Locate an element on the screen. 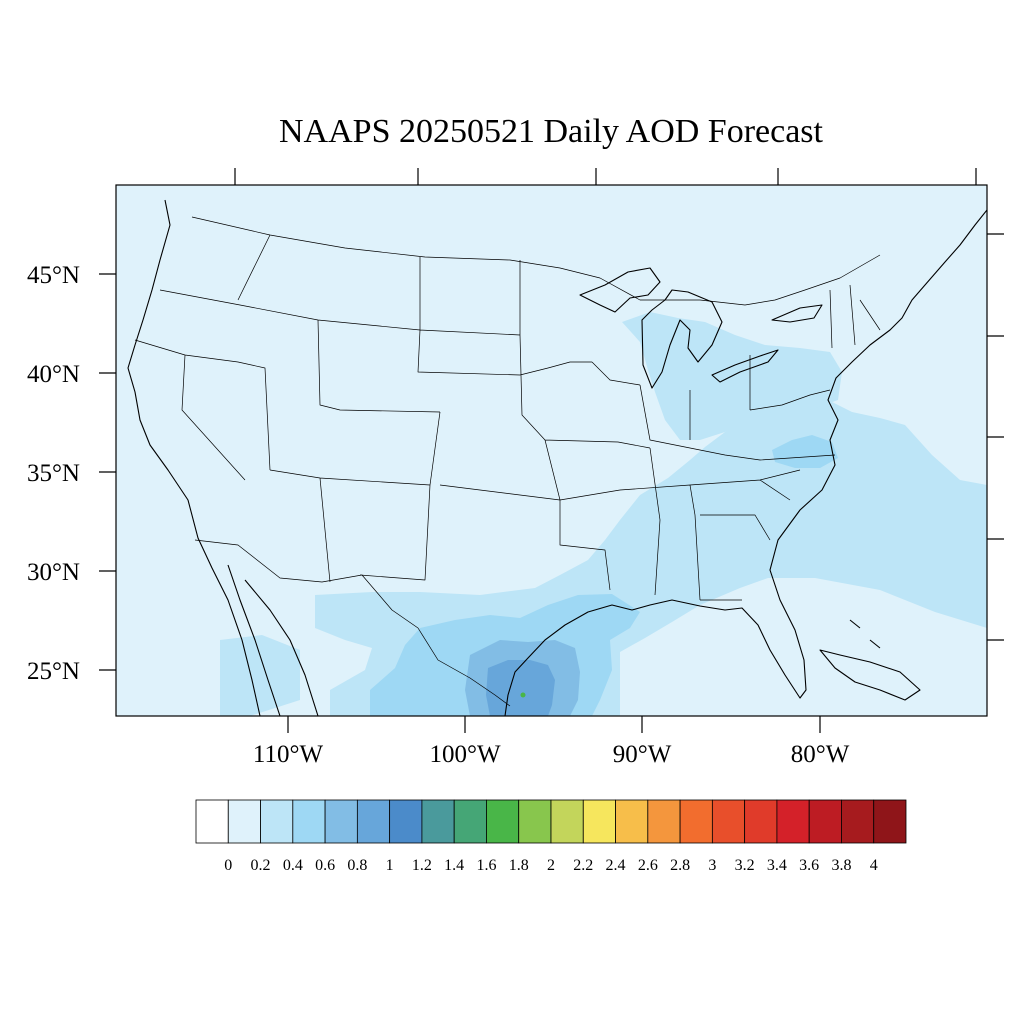 The width and height of the screenshot is (1024, 1024). great-lakes is located at coordinates (701, 328).